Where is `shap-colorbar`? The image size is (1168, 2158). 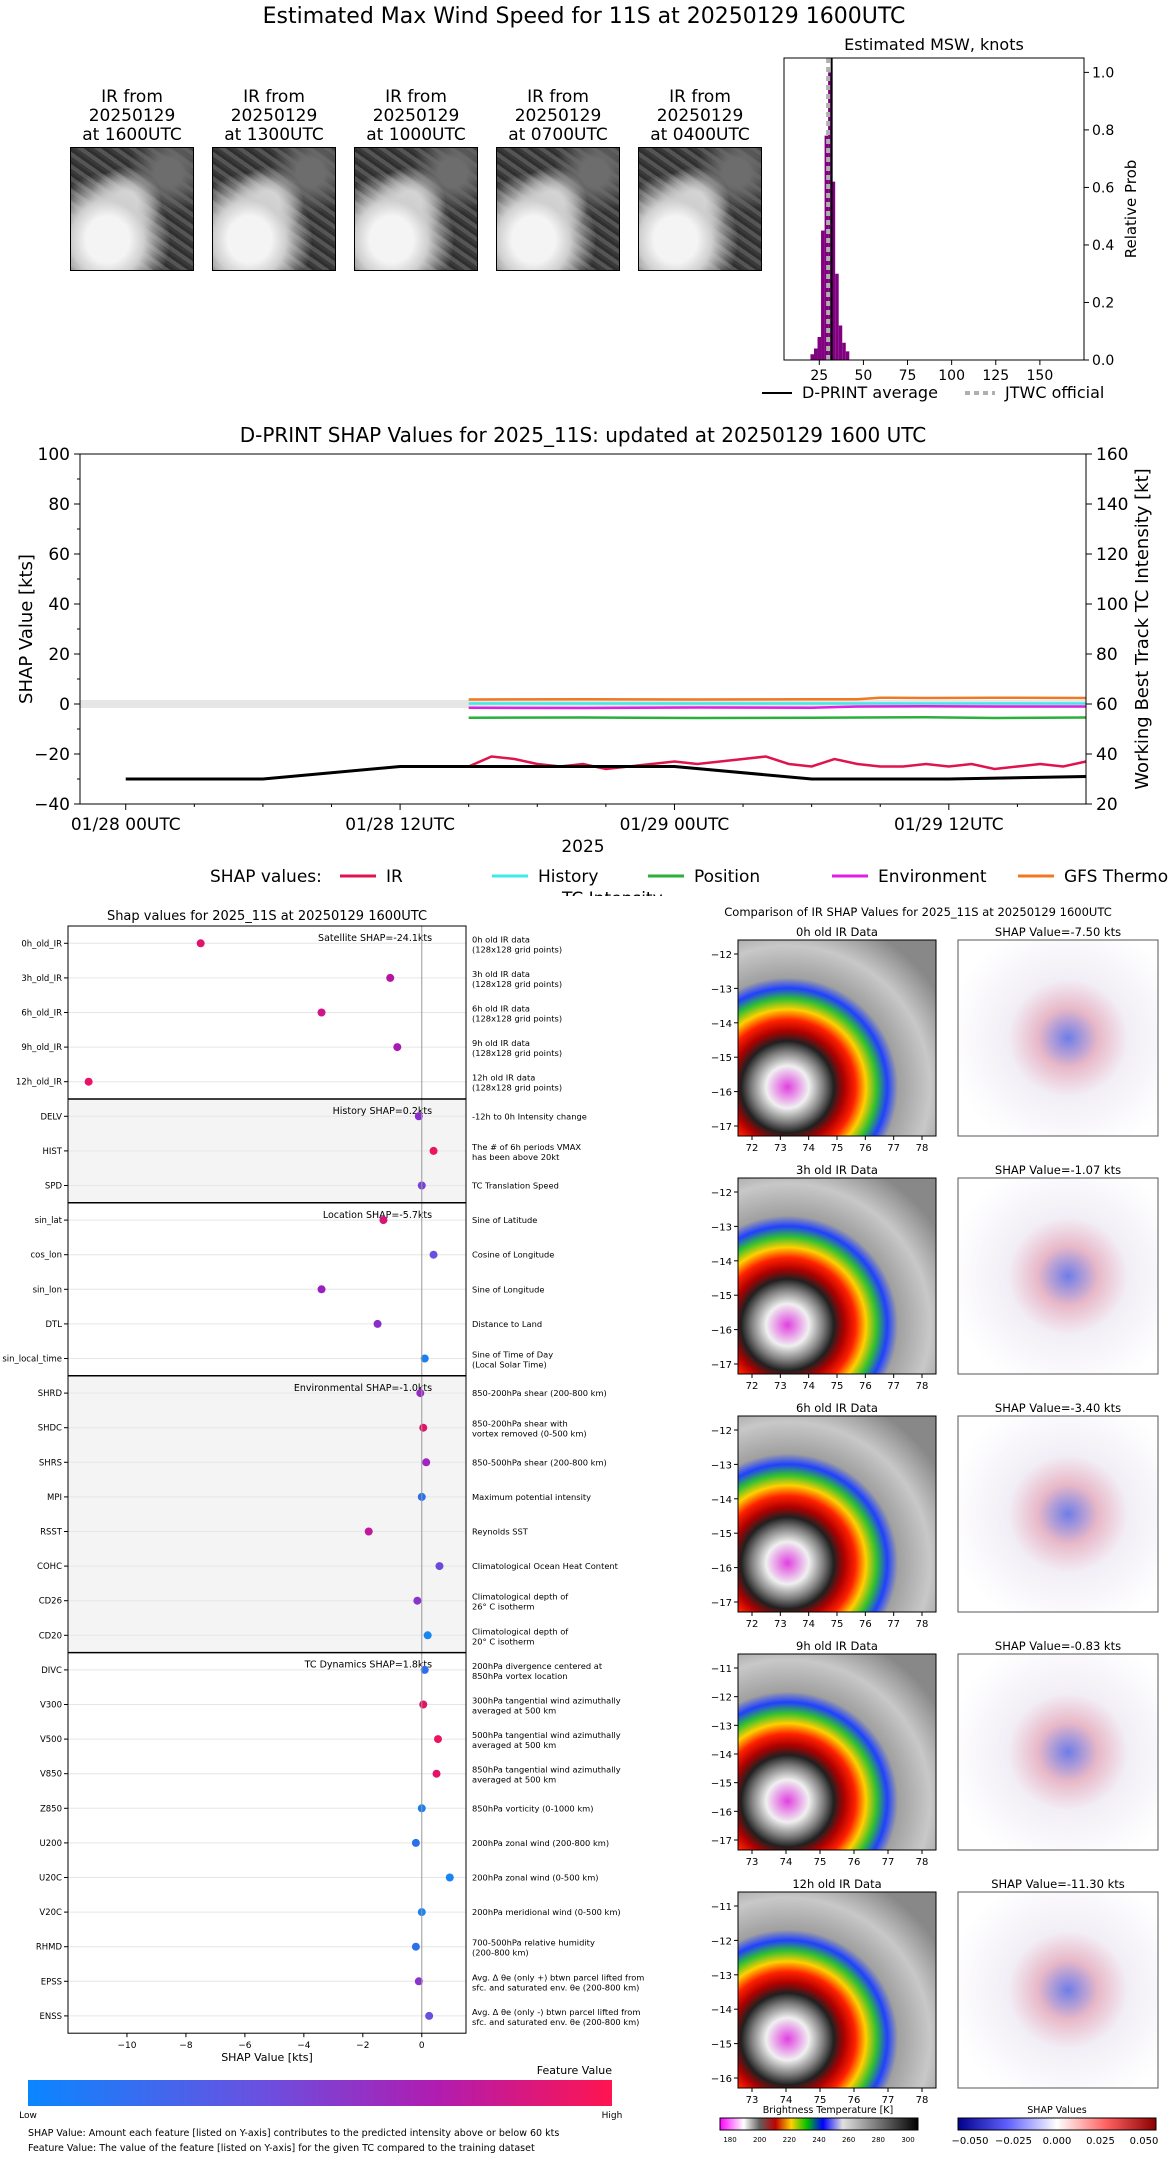 shap-colorbar is located at coordinates (1057, 2124).